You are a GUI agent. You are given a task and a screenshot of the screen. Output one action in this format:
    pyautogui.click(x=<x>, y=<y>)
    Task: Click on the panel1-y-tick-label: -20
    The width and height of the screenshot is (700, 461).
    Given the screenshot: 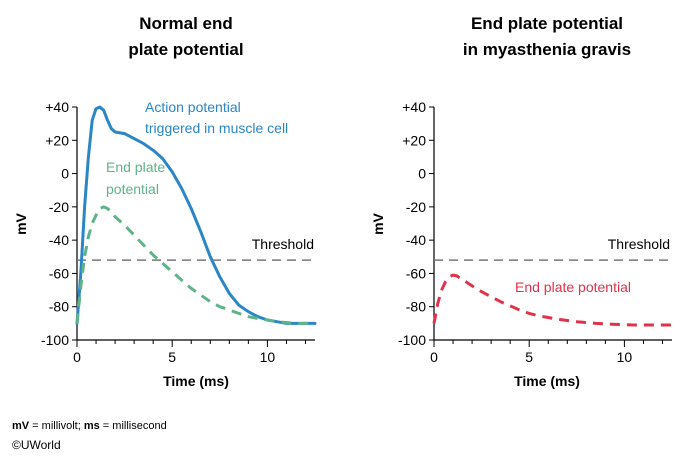 What is the action you would take?
    pyautogui.click(x=59, y=207)
    